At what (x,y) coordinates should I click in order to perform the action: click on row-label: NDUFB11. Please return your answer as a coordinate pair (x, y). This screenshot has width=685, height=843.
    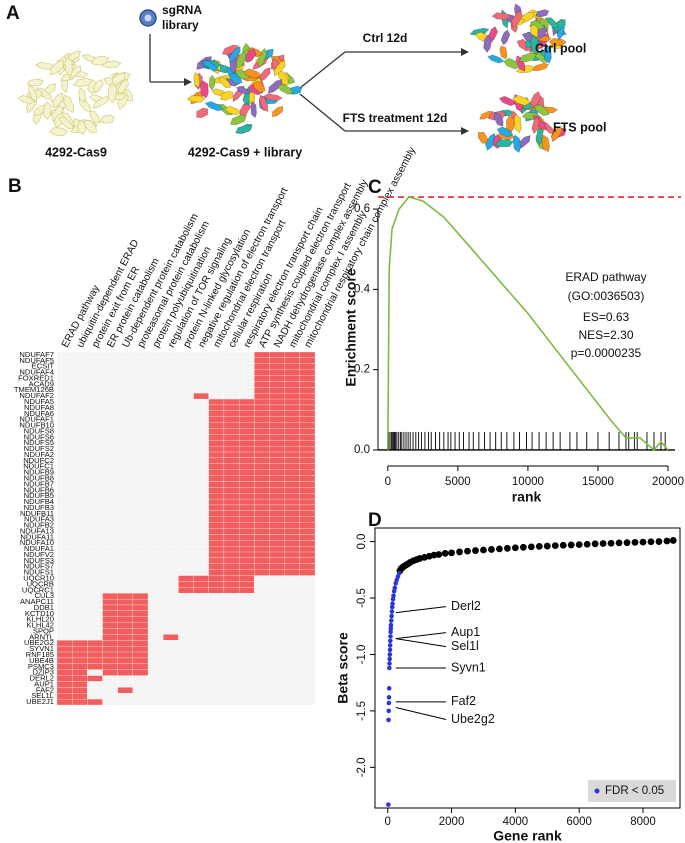
    Looking at the image, I should click on (37, 513).